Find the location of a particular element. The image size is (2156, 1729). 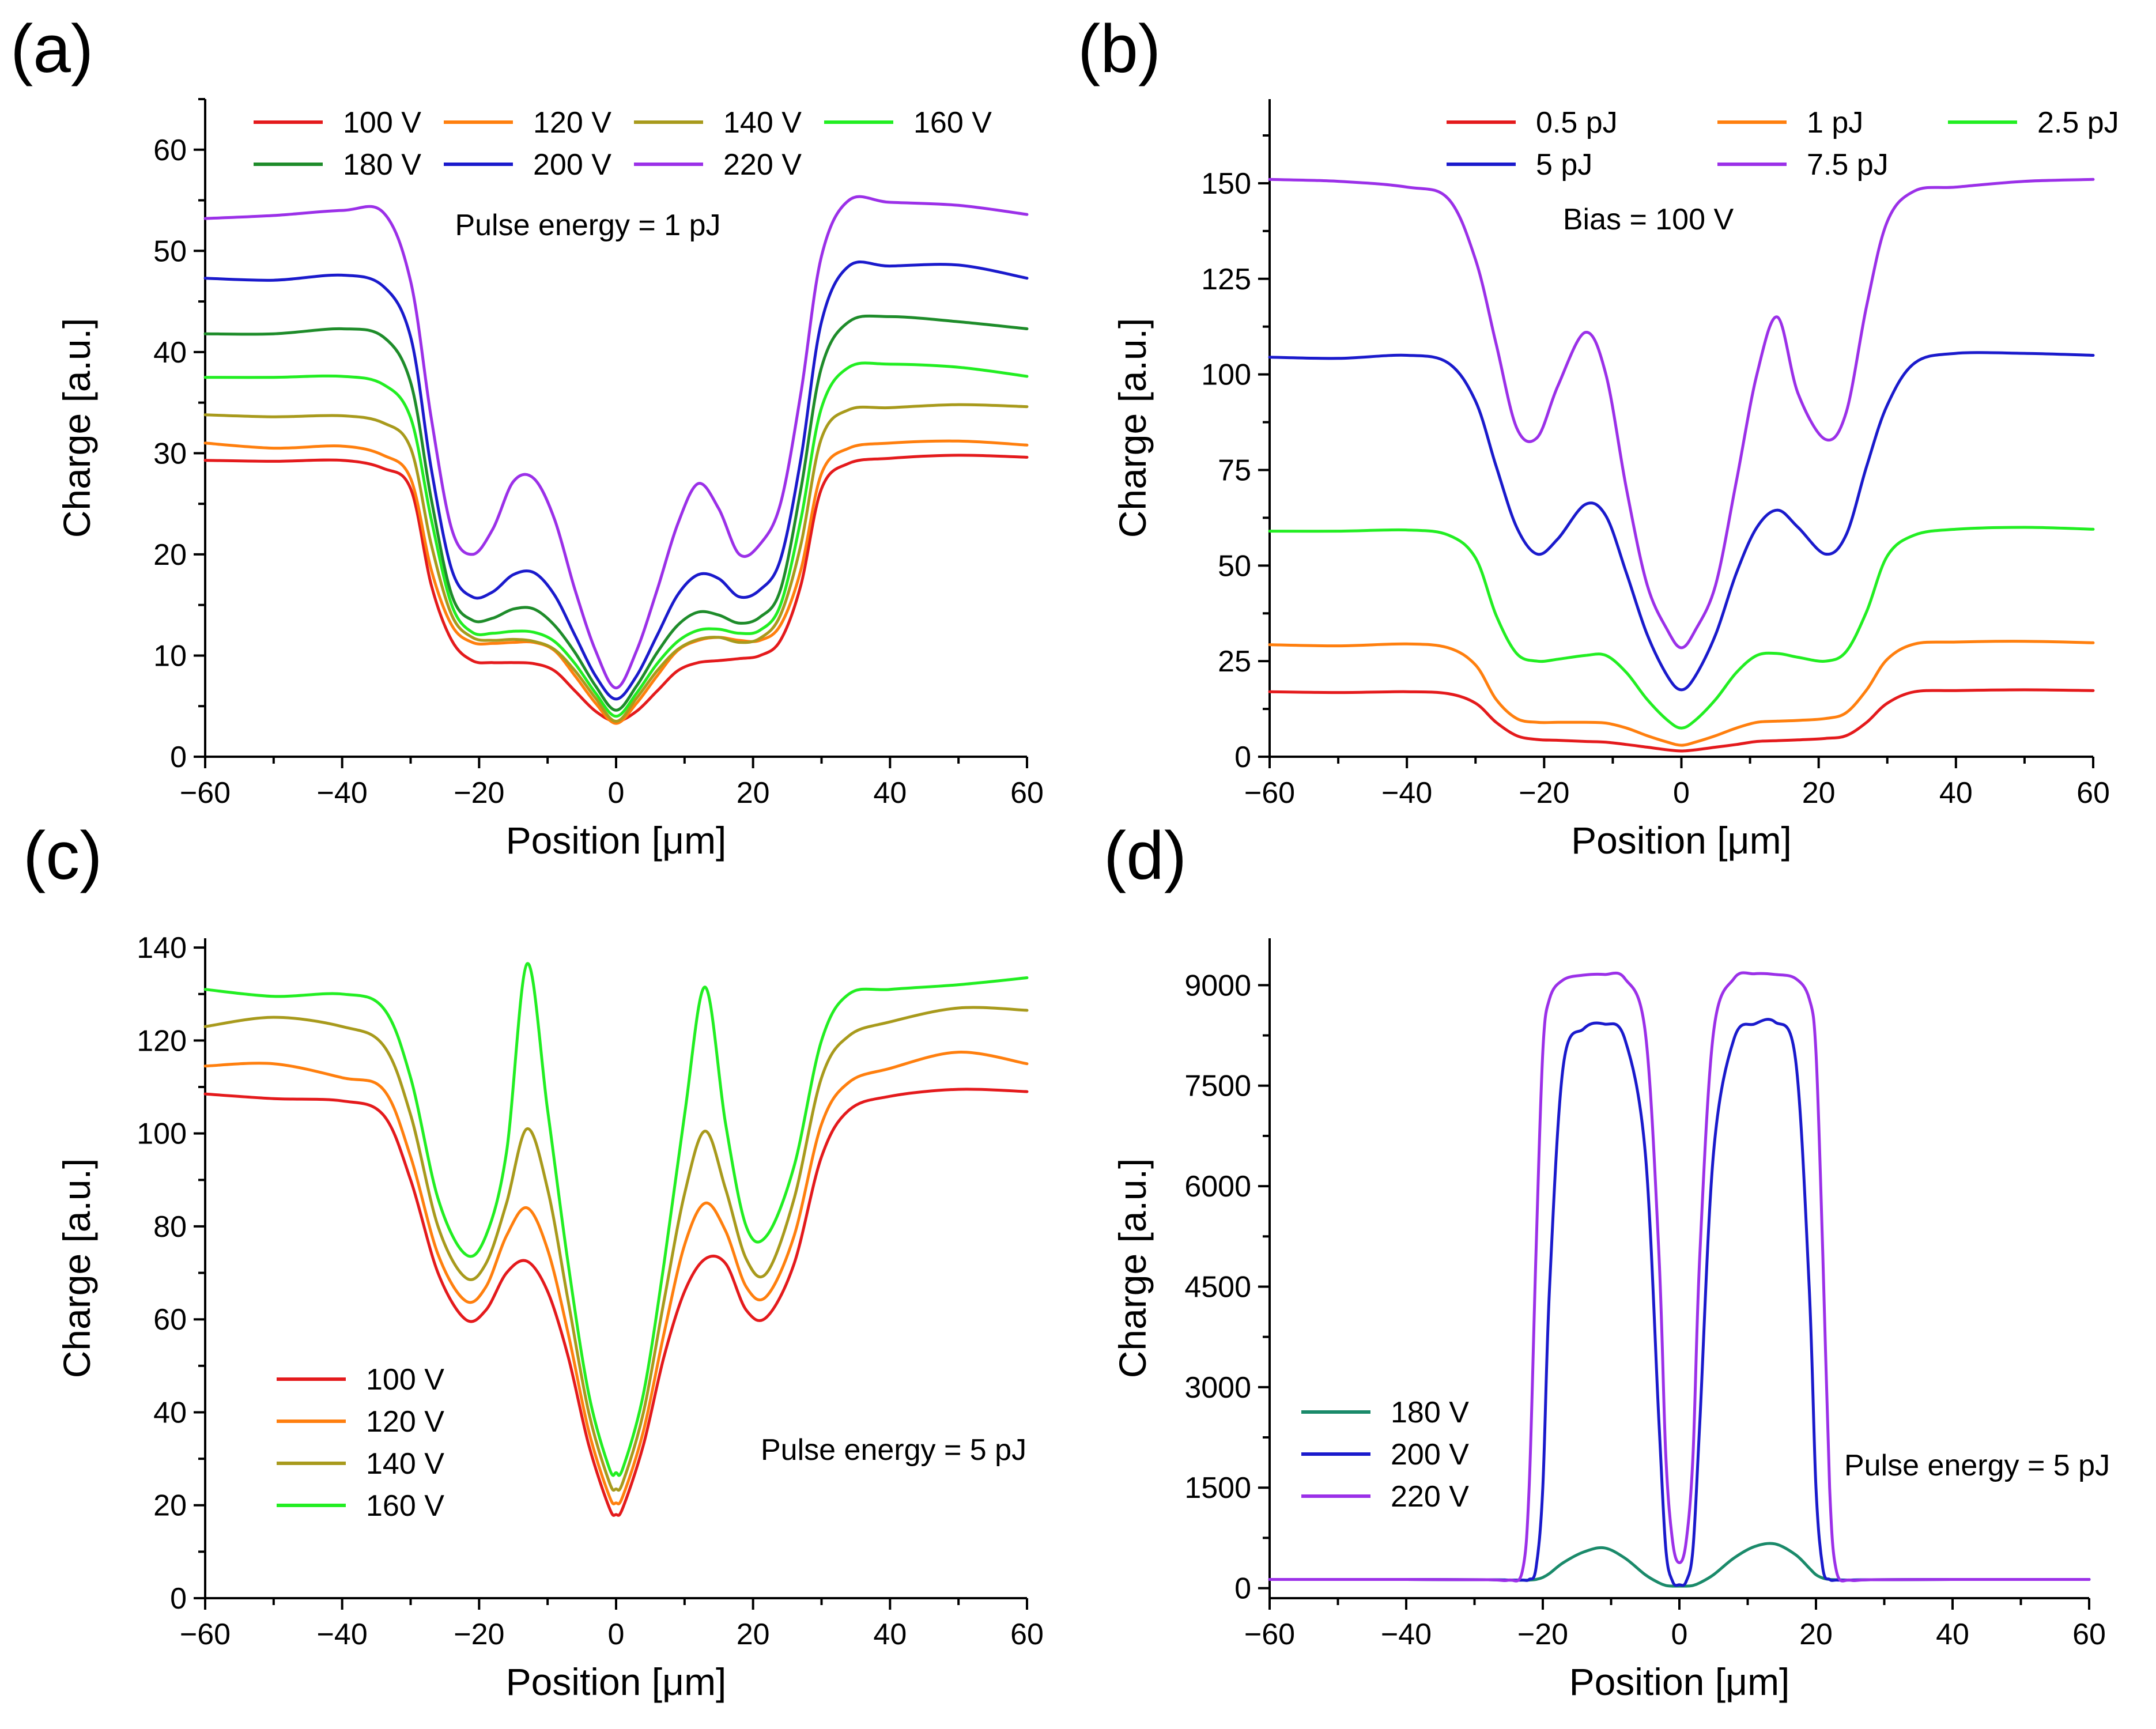

y-tick-label: 10 is located at coordinates (170, 656).